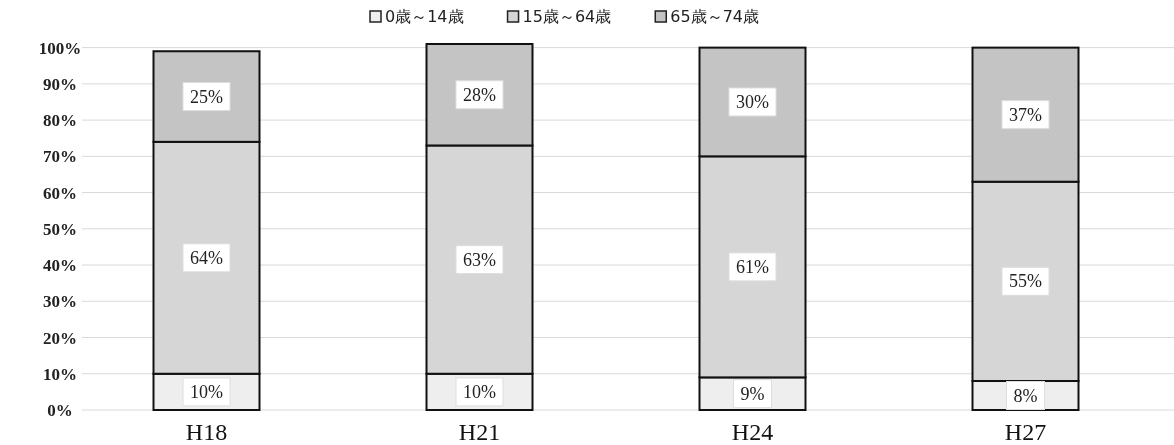  I want to click on data-label: 55%, so click(1025, 281).